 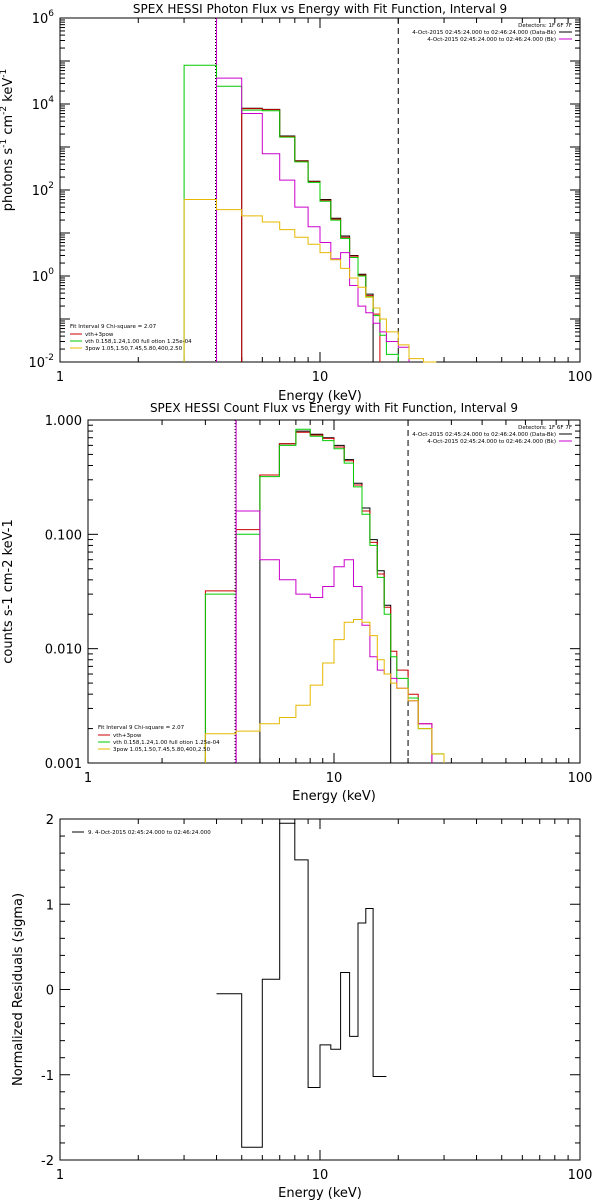 What do you see at coordinates (43, 190) in the screenshot?
I see `y-tick-label: 10²` at bounding box center [43, 190].